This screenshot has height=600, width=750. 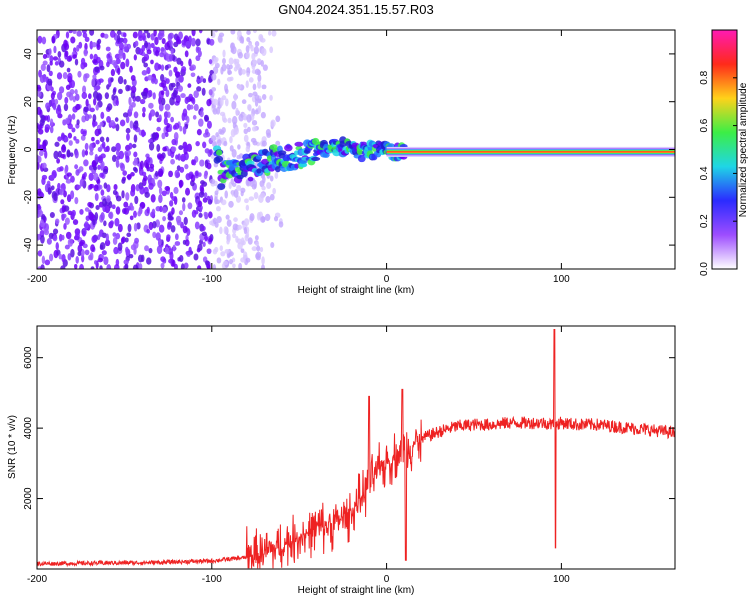 I want to click on x-tick-label: -100, so click(x=212, y=279).